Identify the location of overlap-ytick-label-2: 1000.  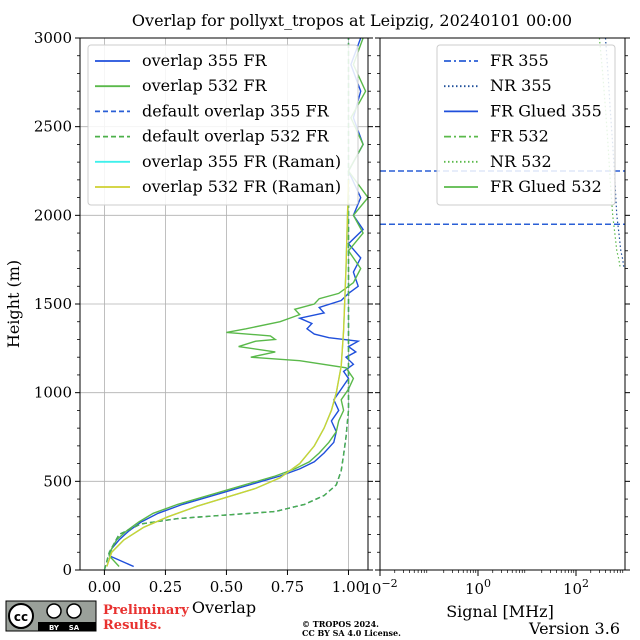
(53, 393).